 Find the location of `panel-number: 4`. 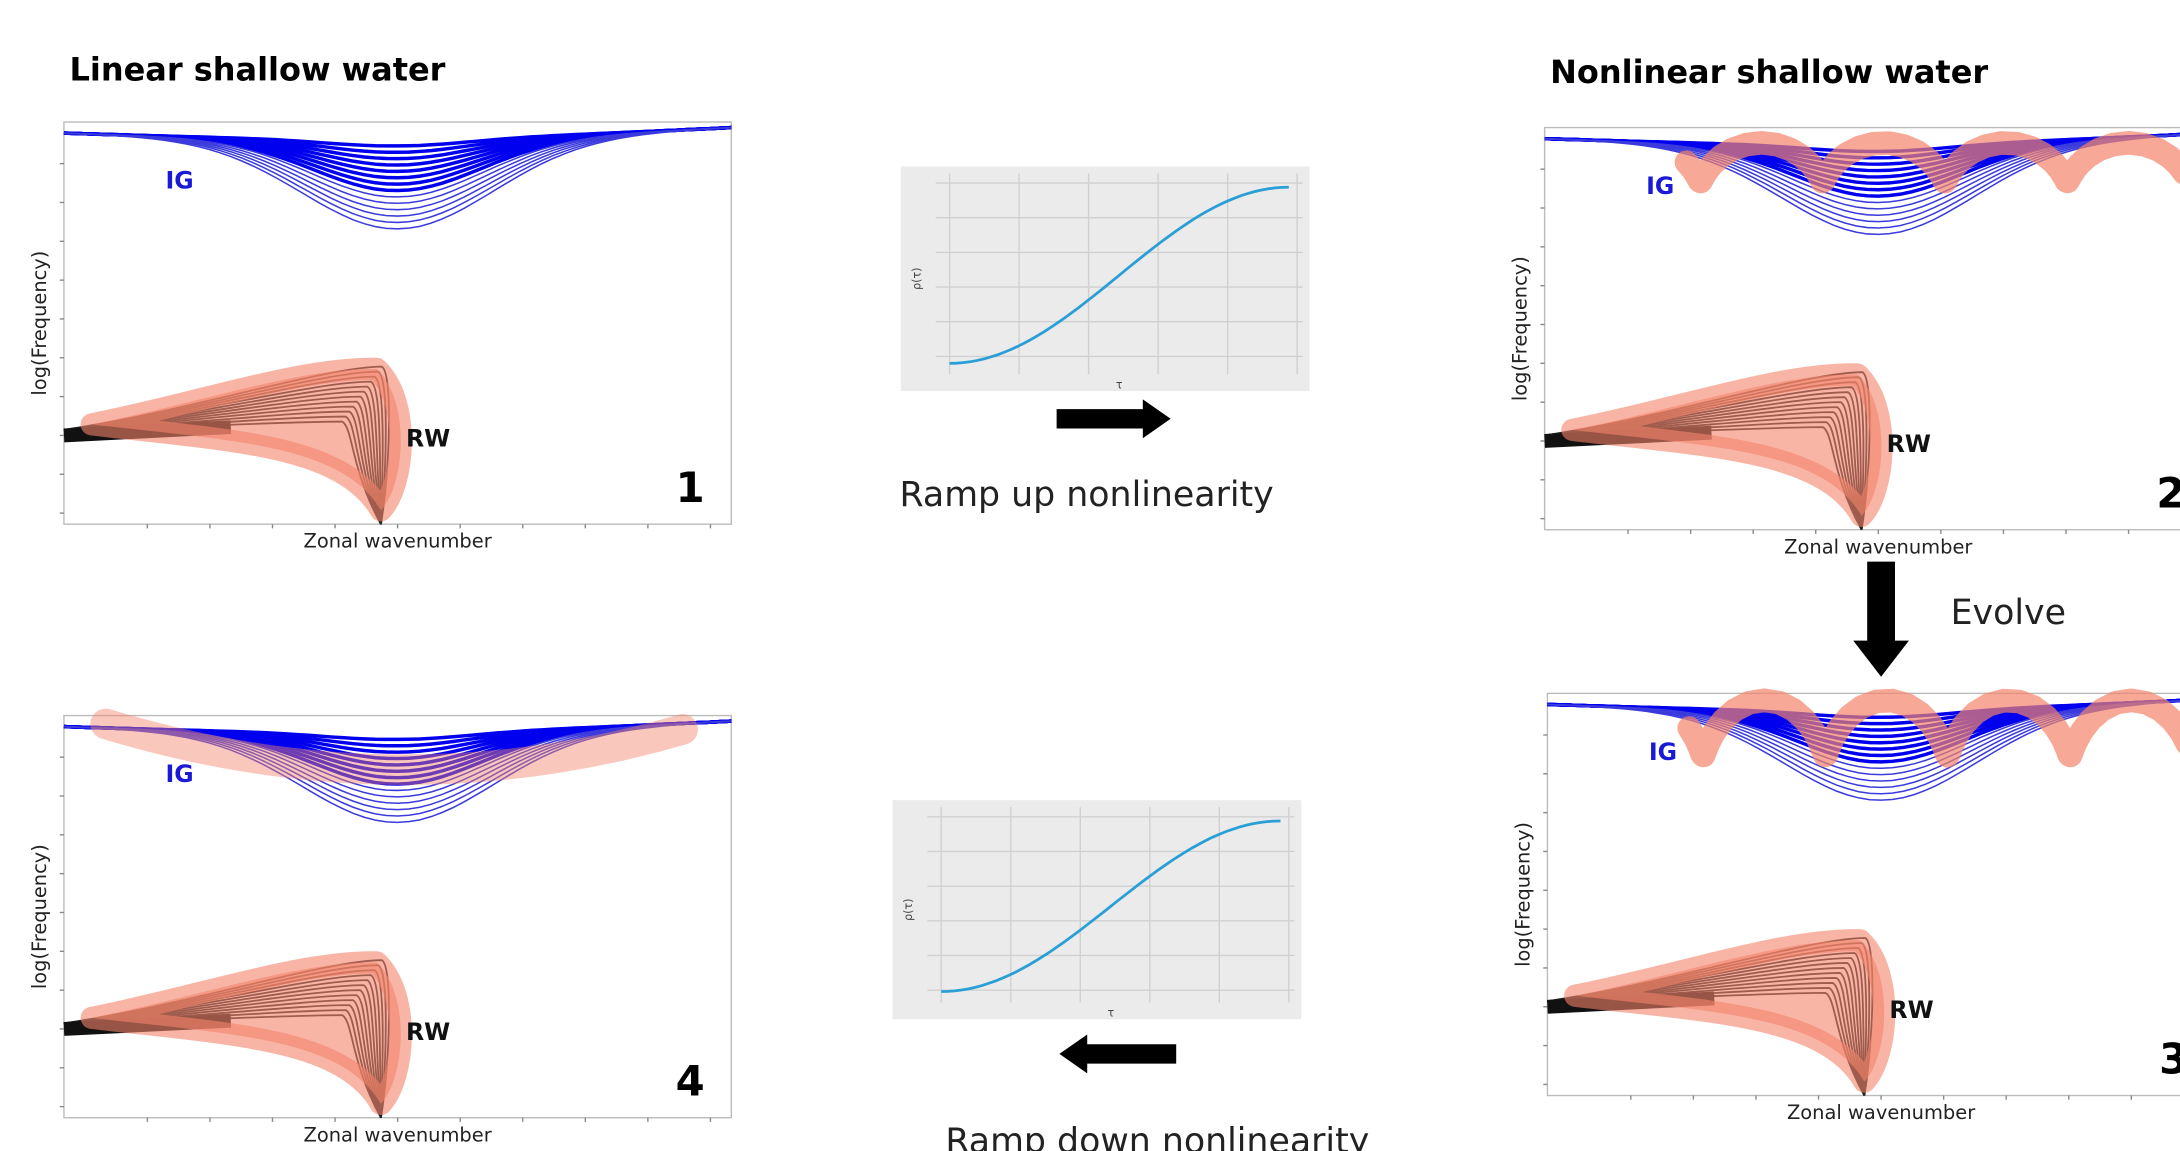

panel-number: 4 is located at coordinates (690, 1081).